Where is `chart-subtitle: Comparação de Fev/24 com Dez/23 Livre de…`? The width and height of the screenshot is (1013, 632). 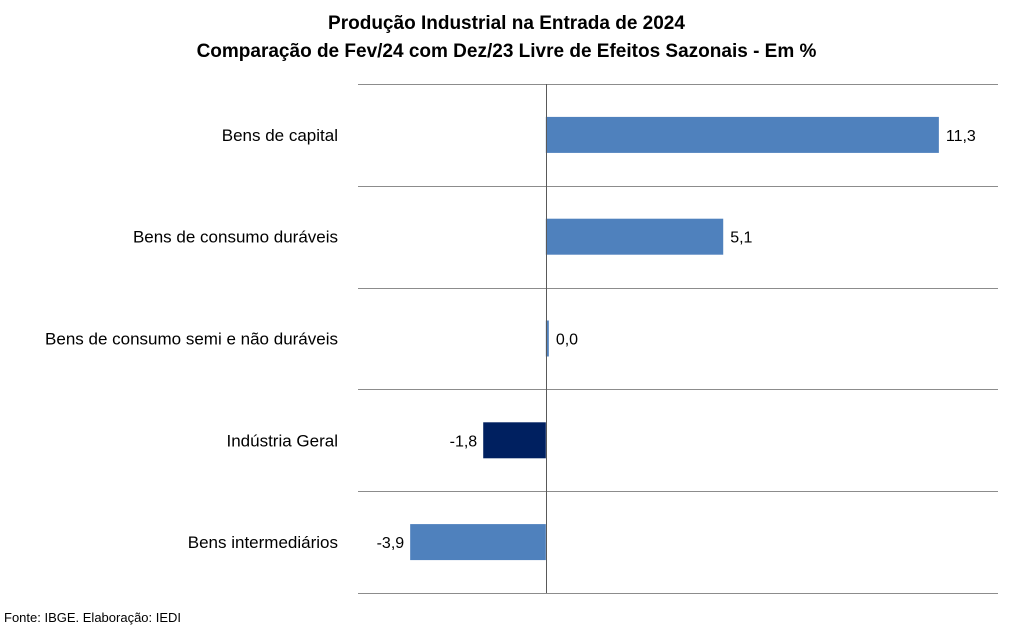 chart-subtitle: Comparação de Fev/24 com Dez/23 Livre de… is located at coordinates (506, 51).